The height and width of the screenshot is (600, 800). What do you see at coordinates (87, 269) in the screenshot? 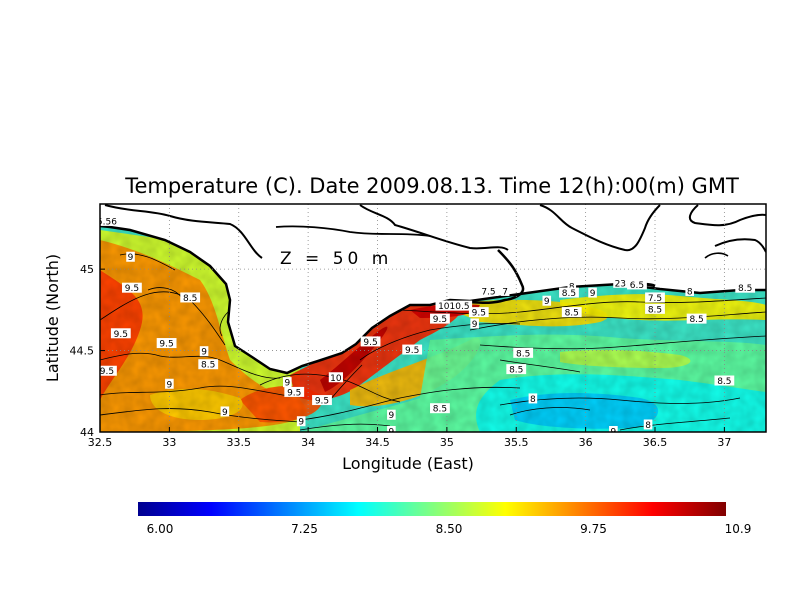
I see `y-tick-label: 45` at bounding box center [87, 269].